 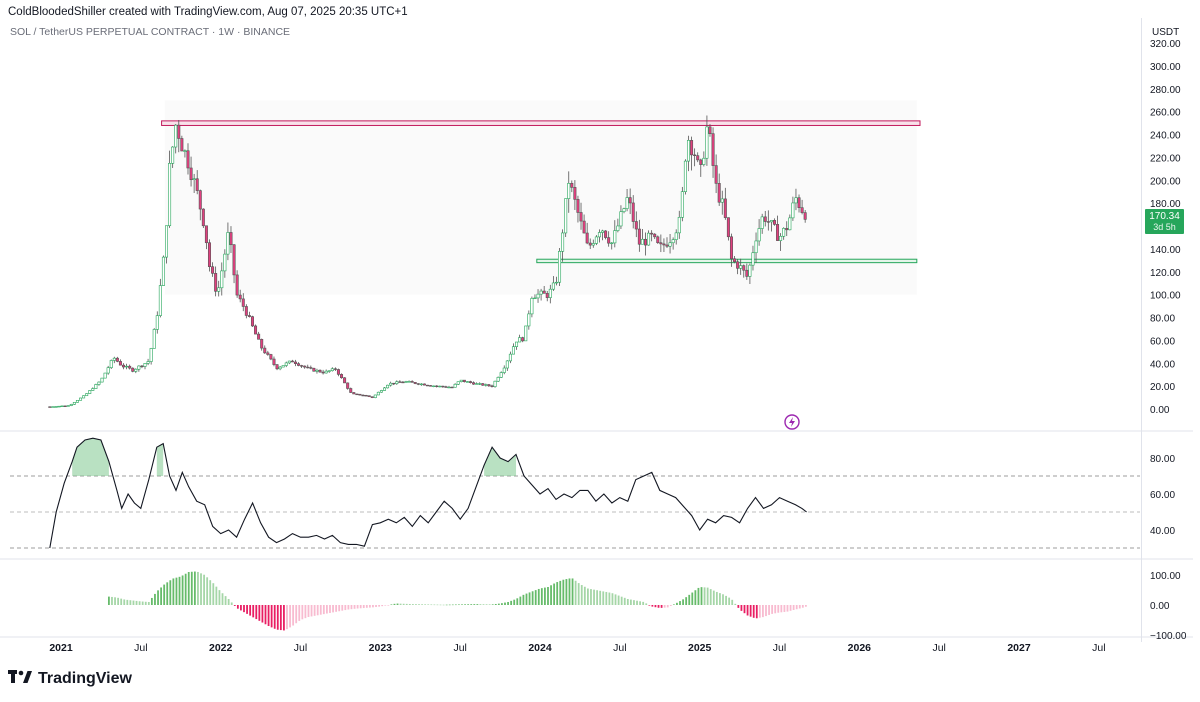 I want to click on price-tick-label: 40.00, so click(x=1162, y=364).